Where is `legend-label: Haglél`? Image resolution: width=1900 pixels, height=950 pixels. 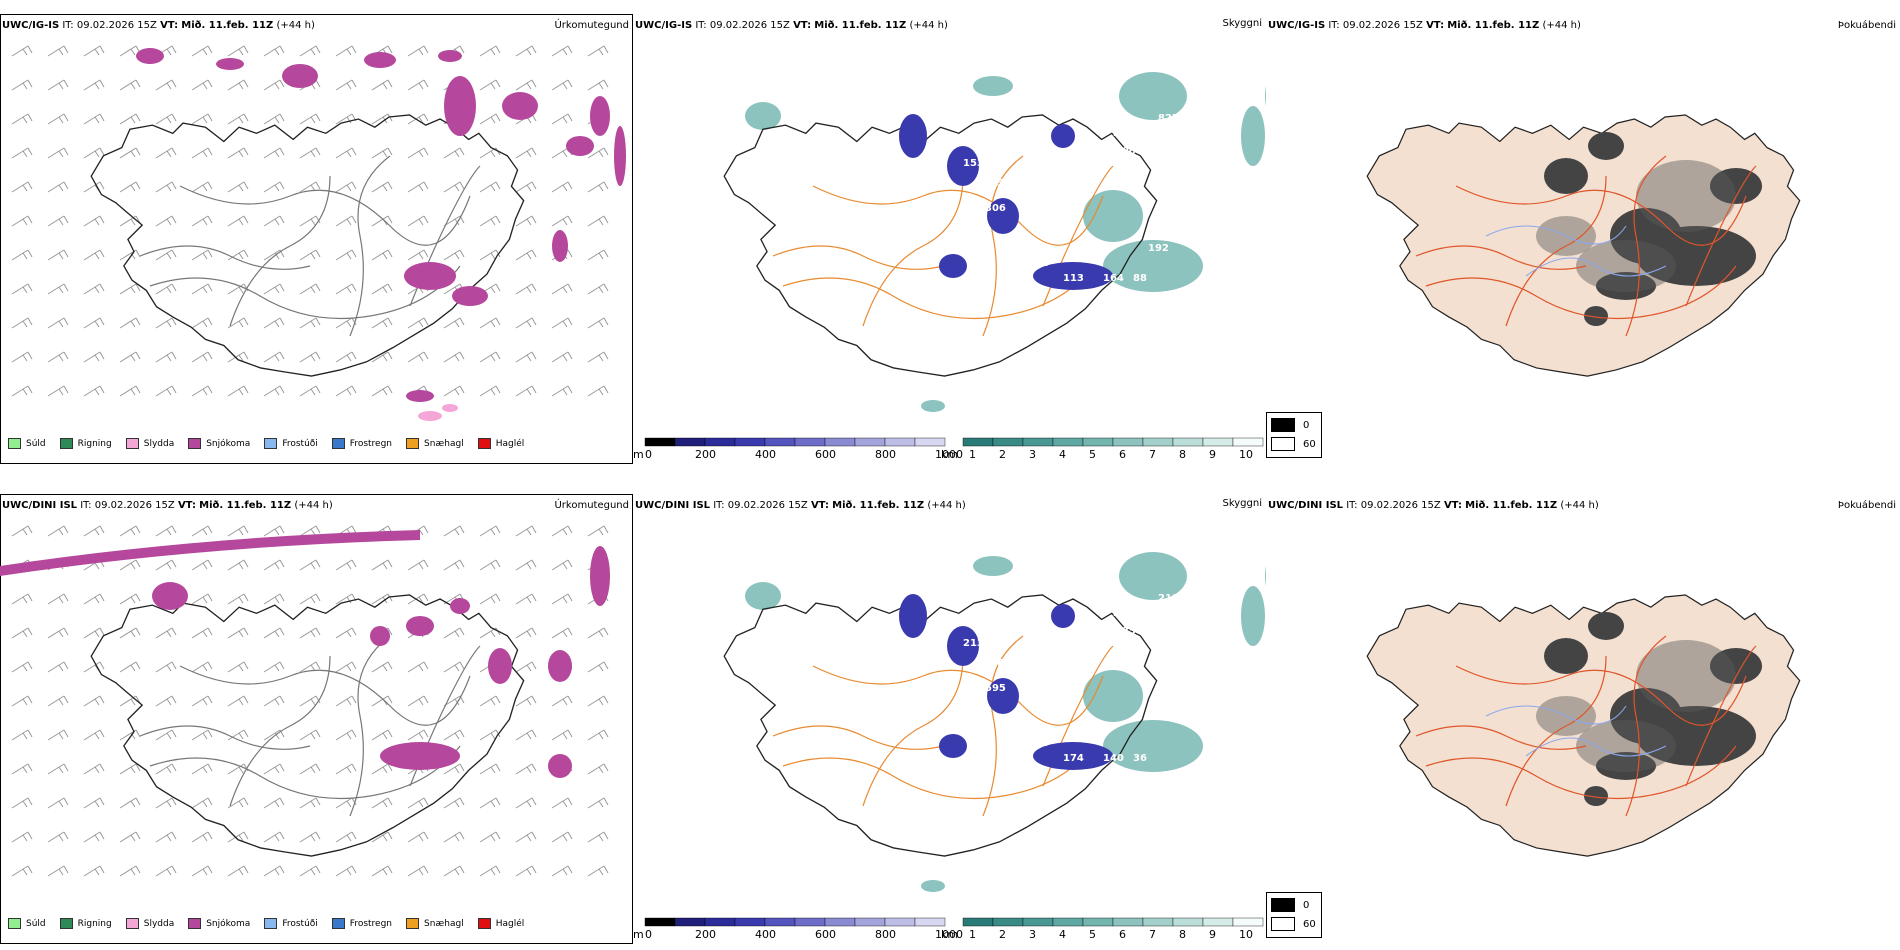 legend-label: Haglél is located at coordinates (510, 443).